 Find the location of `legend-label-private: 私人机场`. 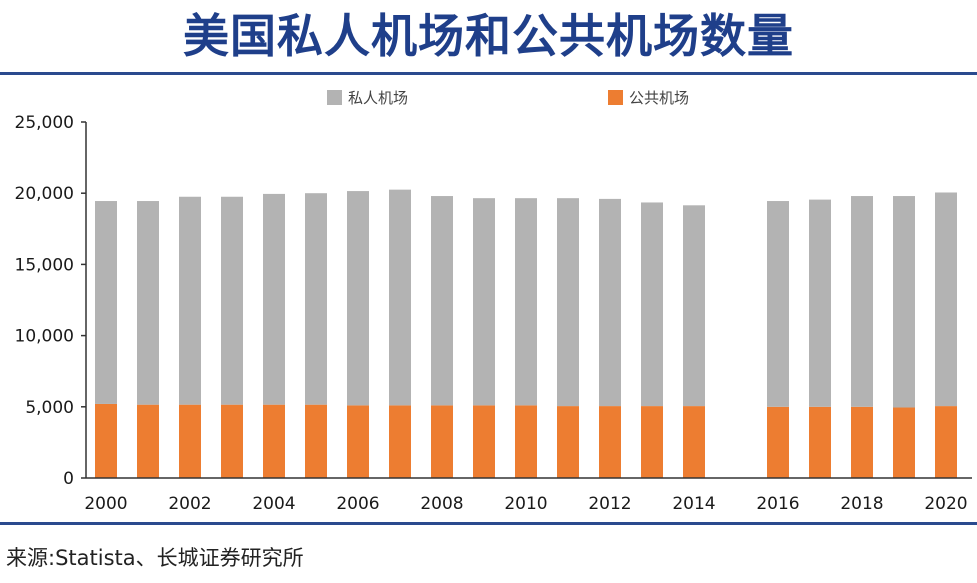

legend-label-private: 私人机场 is located at coordinates (378, 98).